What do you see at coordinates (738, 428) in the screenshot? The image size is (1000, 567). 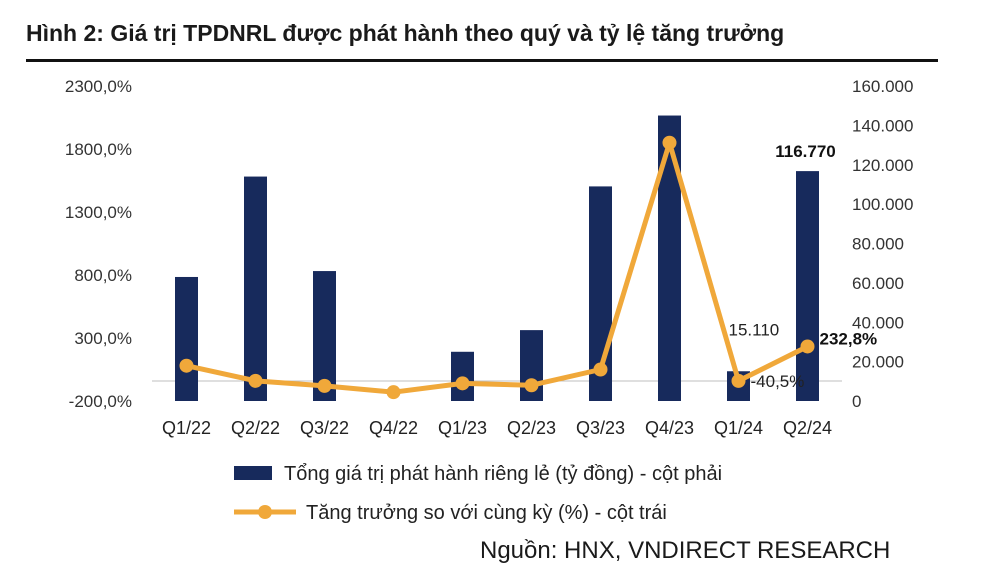 I see `category-label: Q1/24` at bounding box center [738, 428].